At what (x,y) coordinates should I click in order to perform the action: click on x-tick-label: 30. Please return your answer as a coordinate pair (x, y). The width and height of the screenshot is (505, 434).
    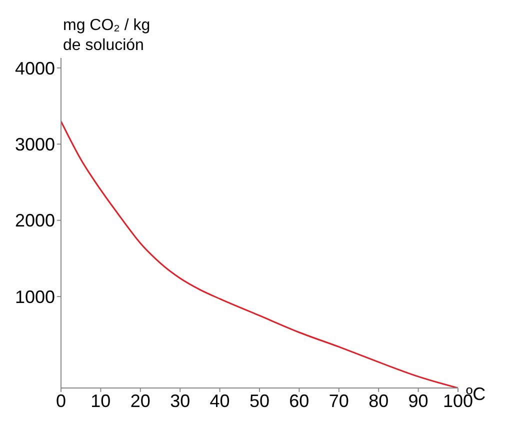
    Looking at the image, I should click on (180, 400).